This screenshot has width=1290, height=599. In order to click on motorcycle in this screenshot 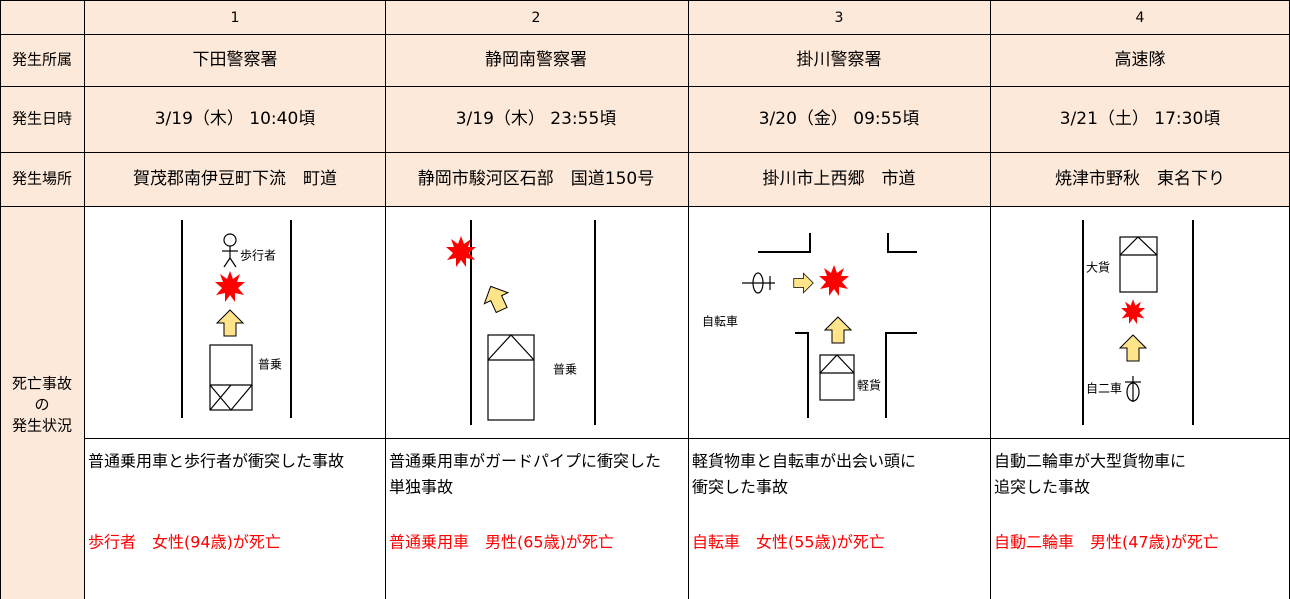, I will do `click(1133, 389)`.